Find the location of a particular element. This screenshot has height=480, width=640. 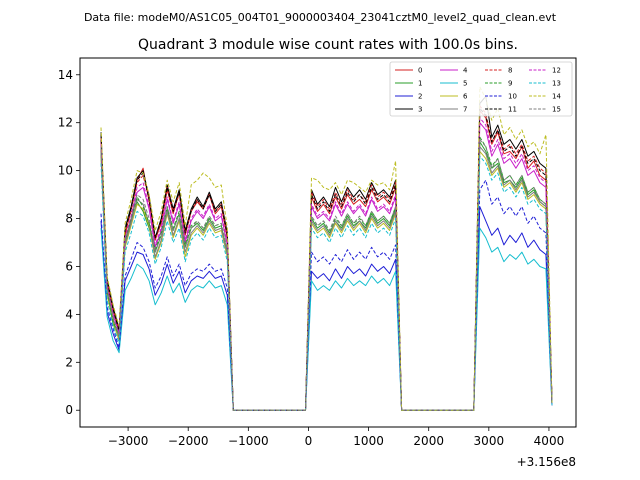

x-tick-label: 4000 is located at coordinates (549, 441).